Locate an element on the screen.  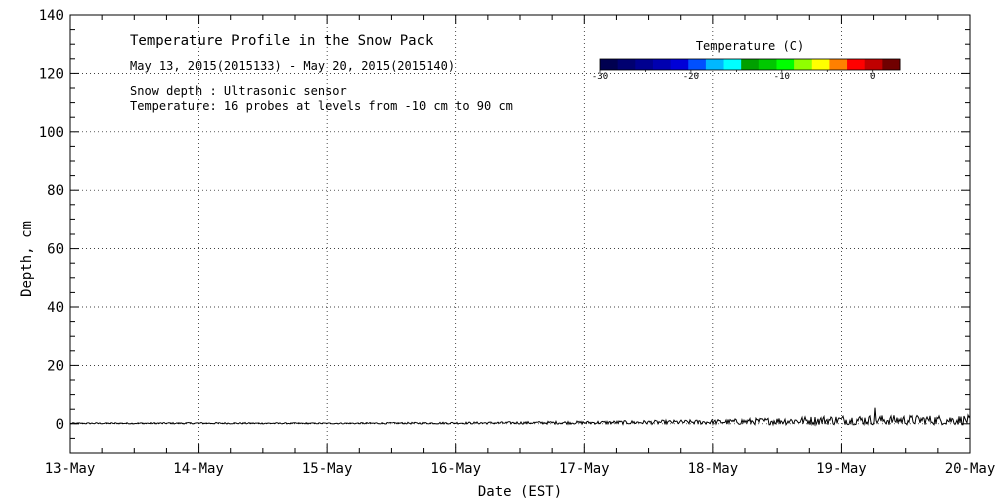
x-tick-label: 17-May is located at coordinates (584, 469).